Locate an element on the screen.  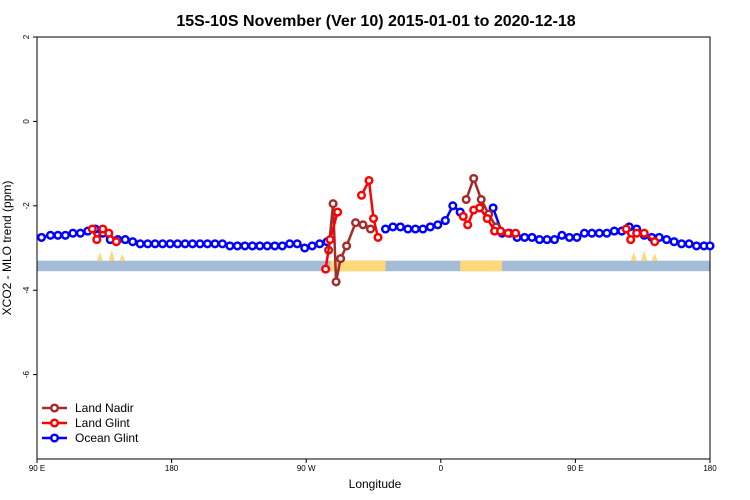
legend-item: Land Nadir is located at coordinates (88, 408).